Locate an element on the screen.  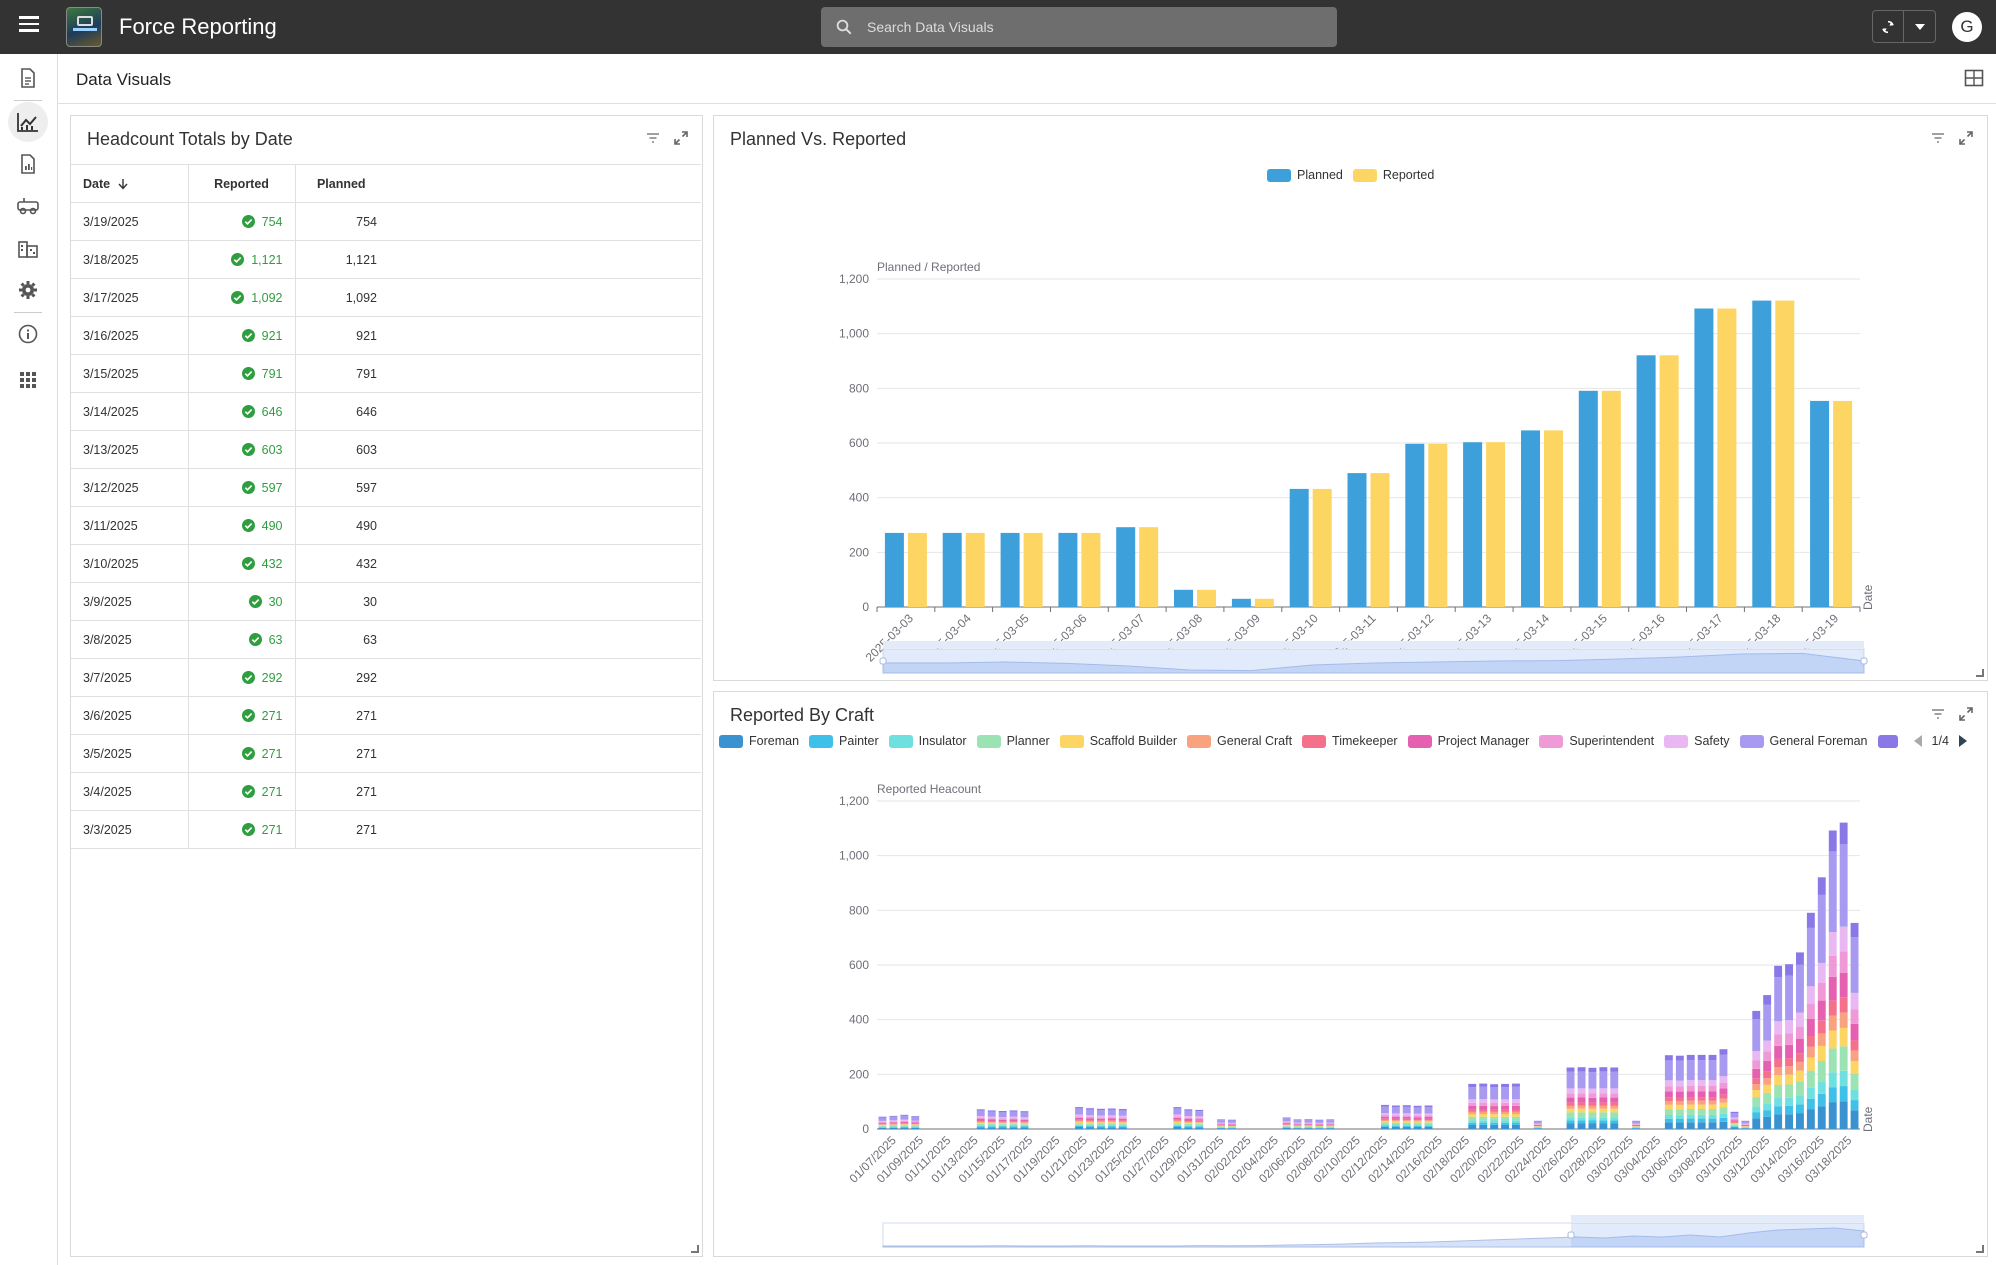
legend-item-craft: Insulator is located at coordinates (927, 741).